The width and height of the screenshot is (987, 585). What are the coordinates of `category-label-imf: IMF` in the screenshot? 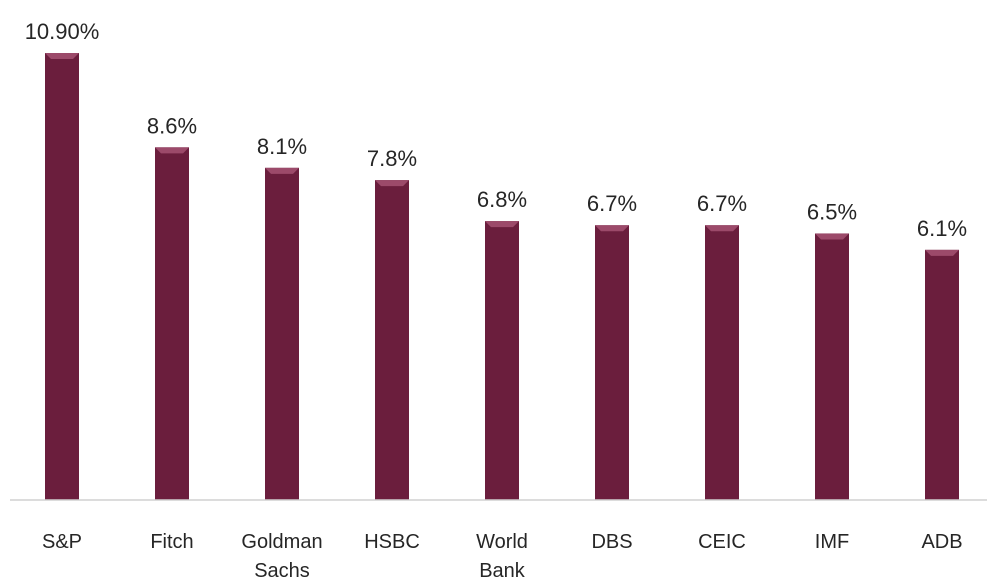 It's located at (832, 542).